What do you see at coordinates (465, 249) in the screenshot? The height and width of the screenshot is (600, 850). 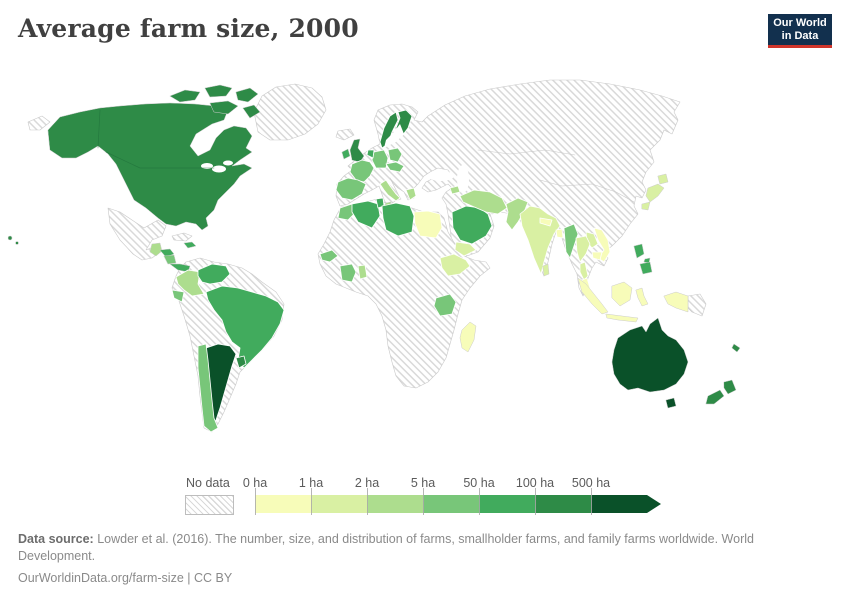 I see `country-yemen` at bounding box center [465, 249].